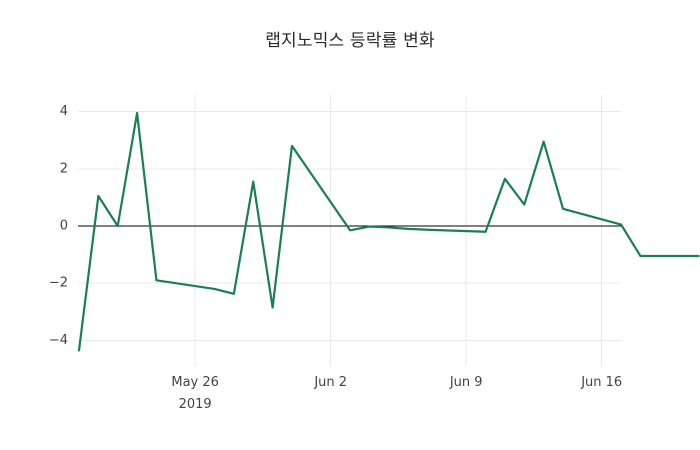 This screenshot has width=700, height=450. Describe the element at coordinates (396, 393) in the screenshot. I see `x-axis-tick-labels: May 26 2019 Jun 2 Jun 9 Jun 16` at that location.